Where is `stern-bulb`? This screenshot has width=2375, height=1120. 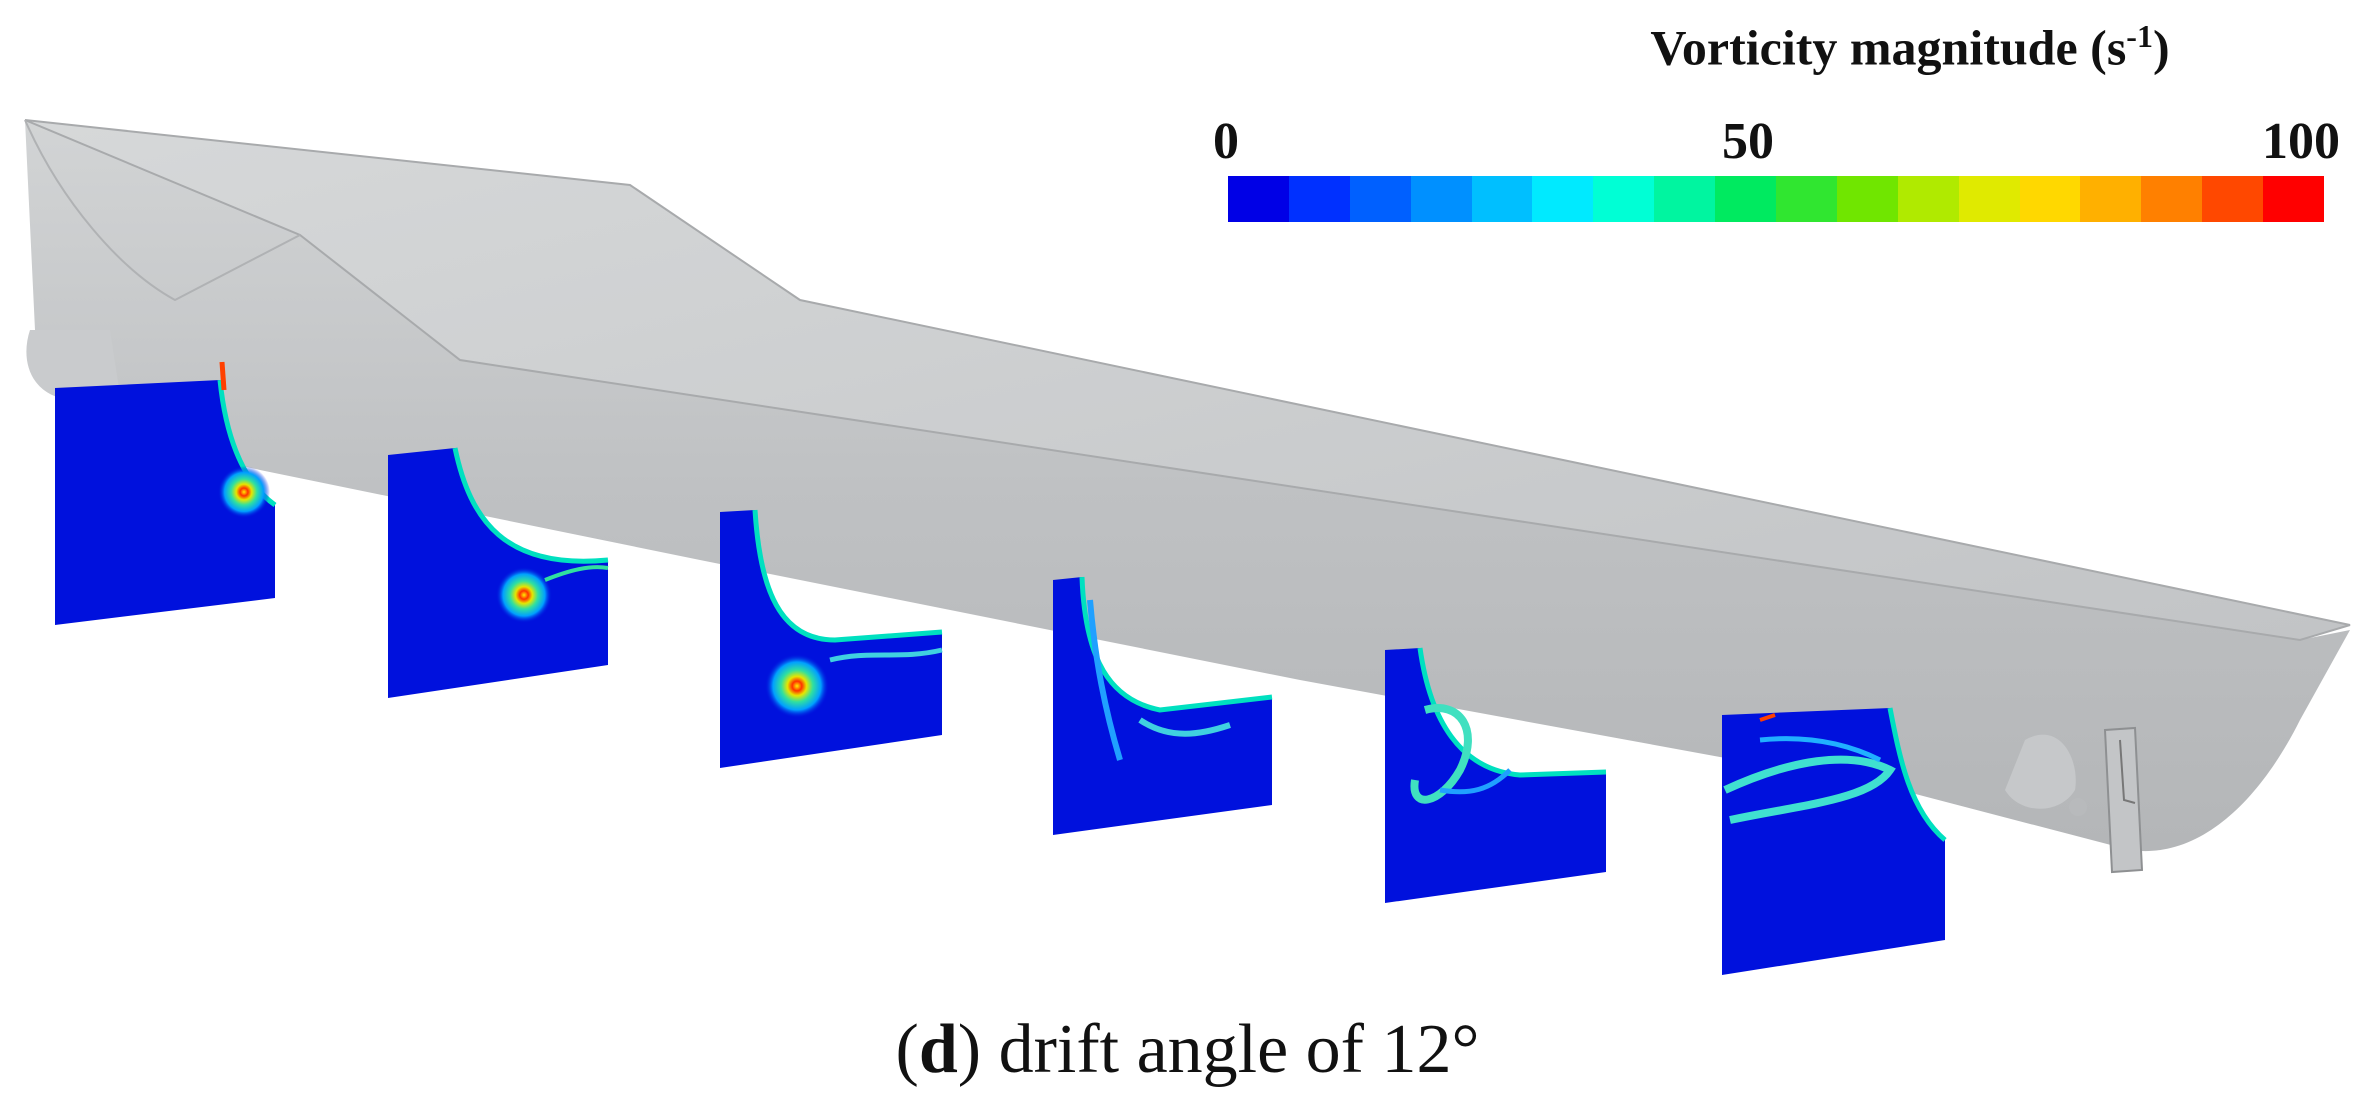 stern-bulb is located at coordinates (2040, 771).